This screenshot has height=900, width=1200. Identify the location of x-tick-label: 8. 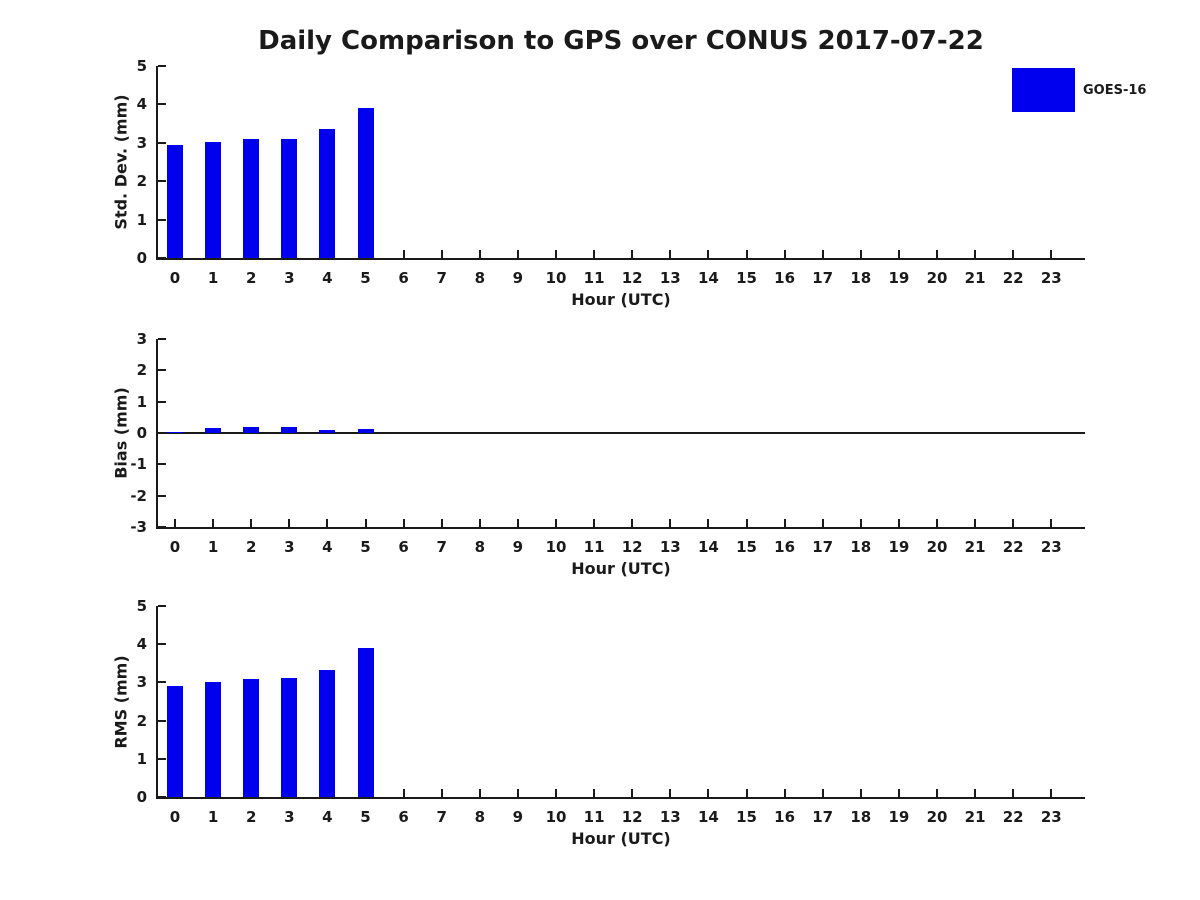
(480, 817).